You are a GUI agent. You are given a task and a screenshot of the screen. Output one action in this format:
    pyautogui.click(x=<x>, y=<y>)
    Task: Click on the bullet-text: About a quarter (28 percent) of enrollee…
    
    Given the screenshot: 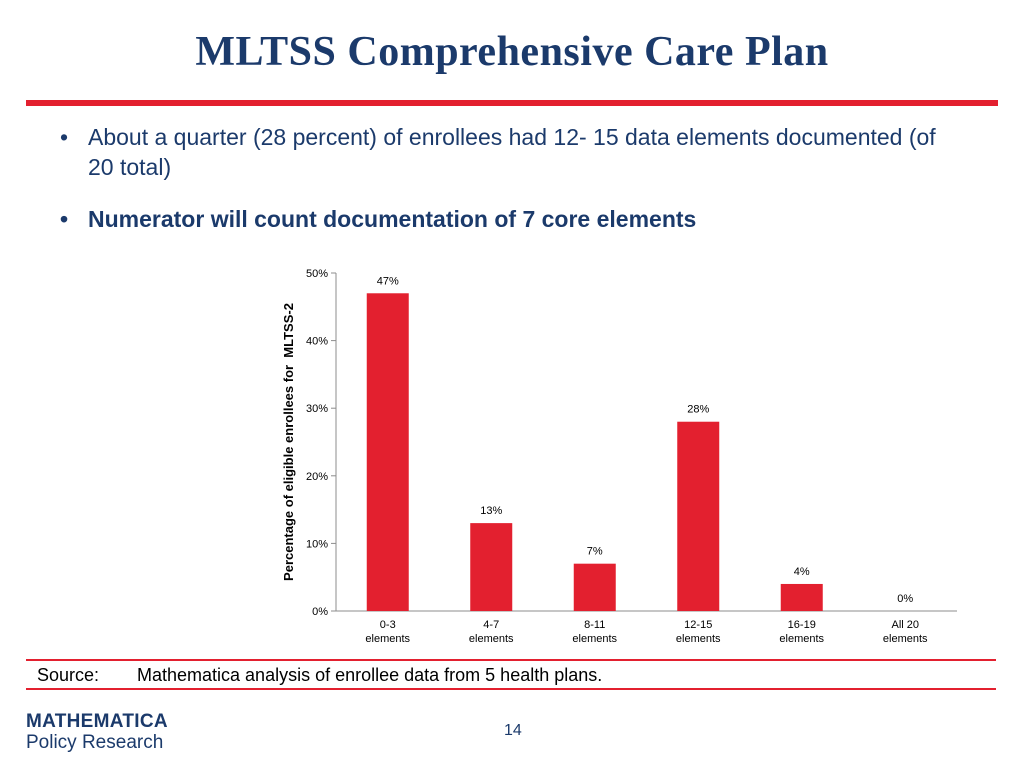 What is the action you would take?
    pyautogui.click(x=512, y=152)
    